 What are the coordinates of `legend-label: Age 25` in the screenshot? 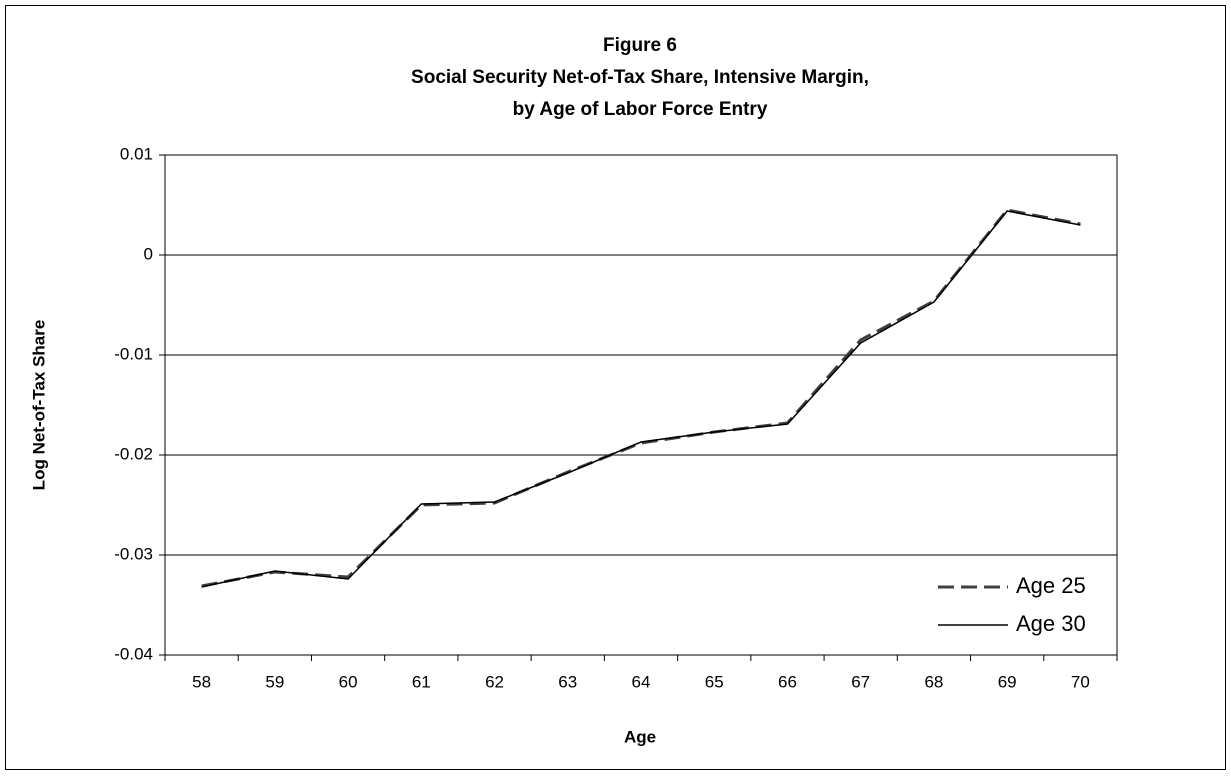 It's located at (1051, 585).